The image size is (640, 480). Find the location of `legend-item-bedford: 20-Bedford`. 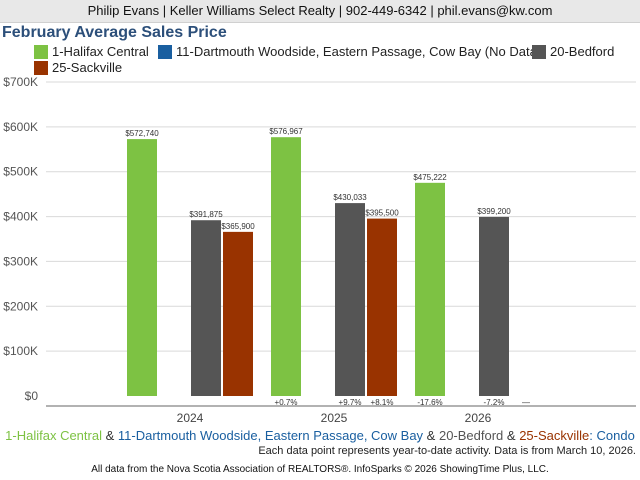

legend-item-bedford: 20-Bedford is located at coordinates (573, 51).